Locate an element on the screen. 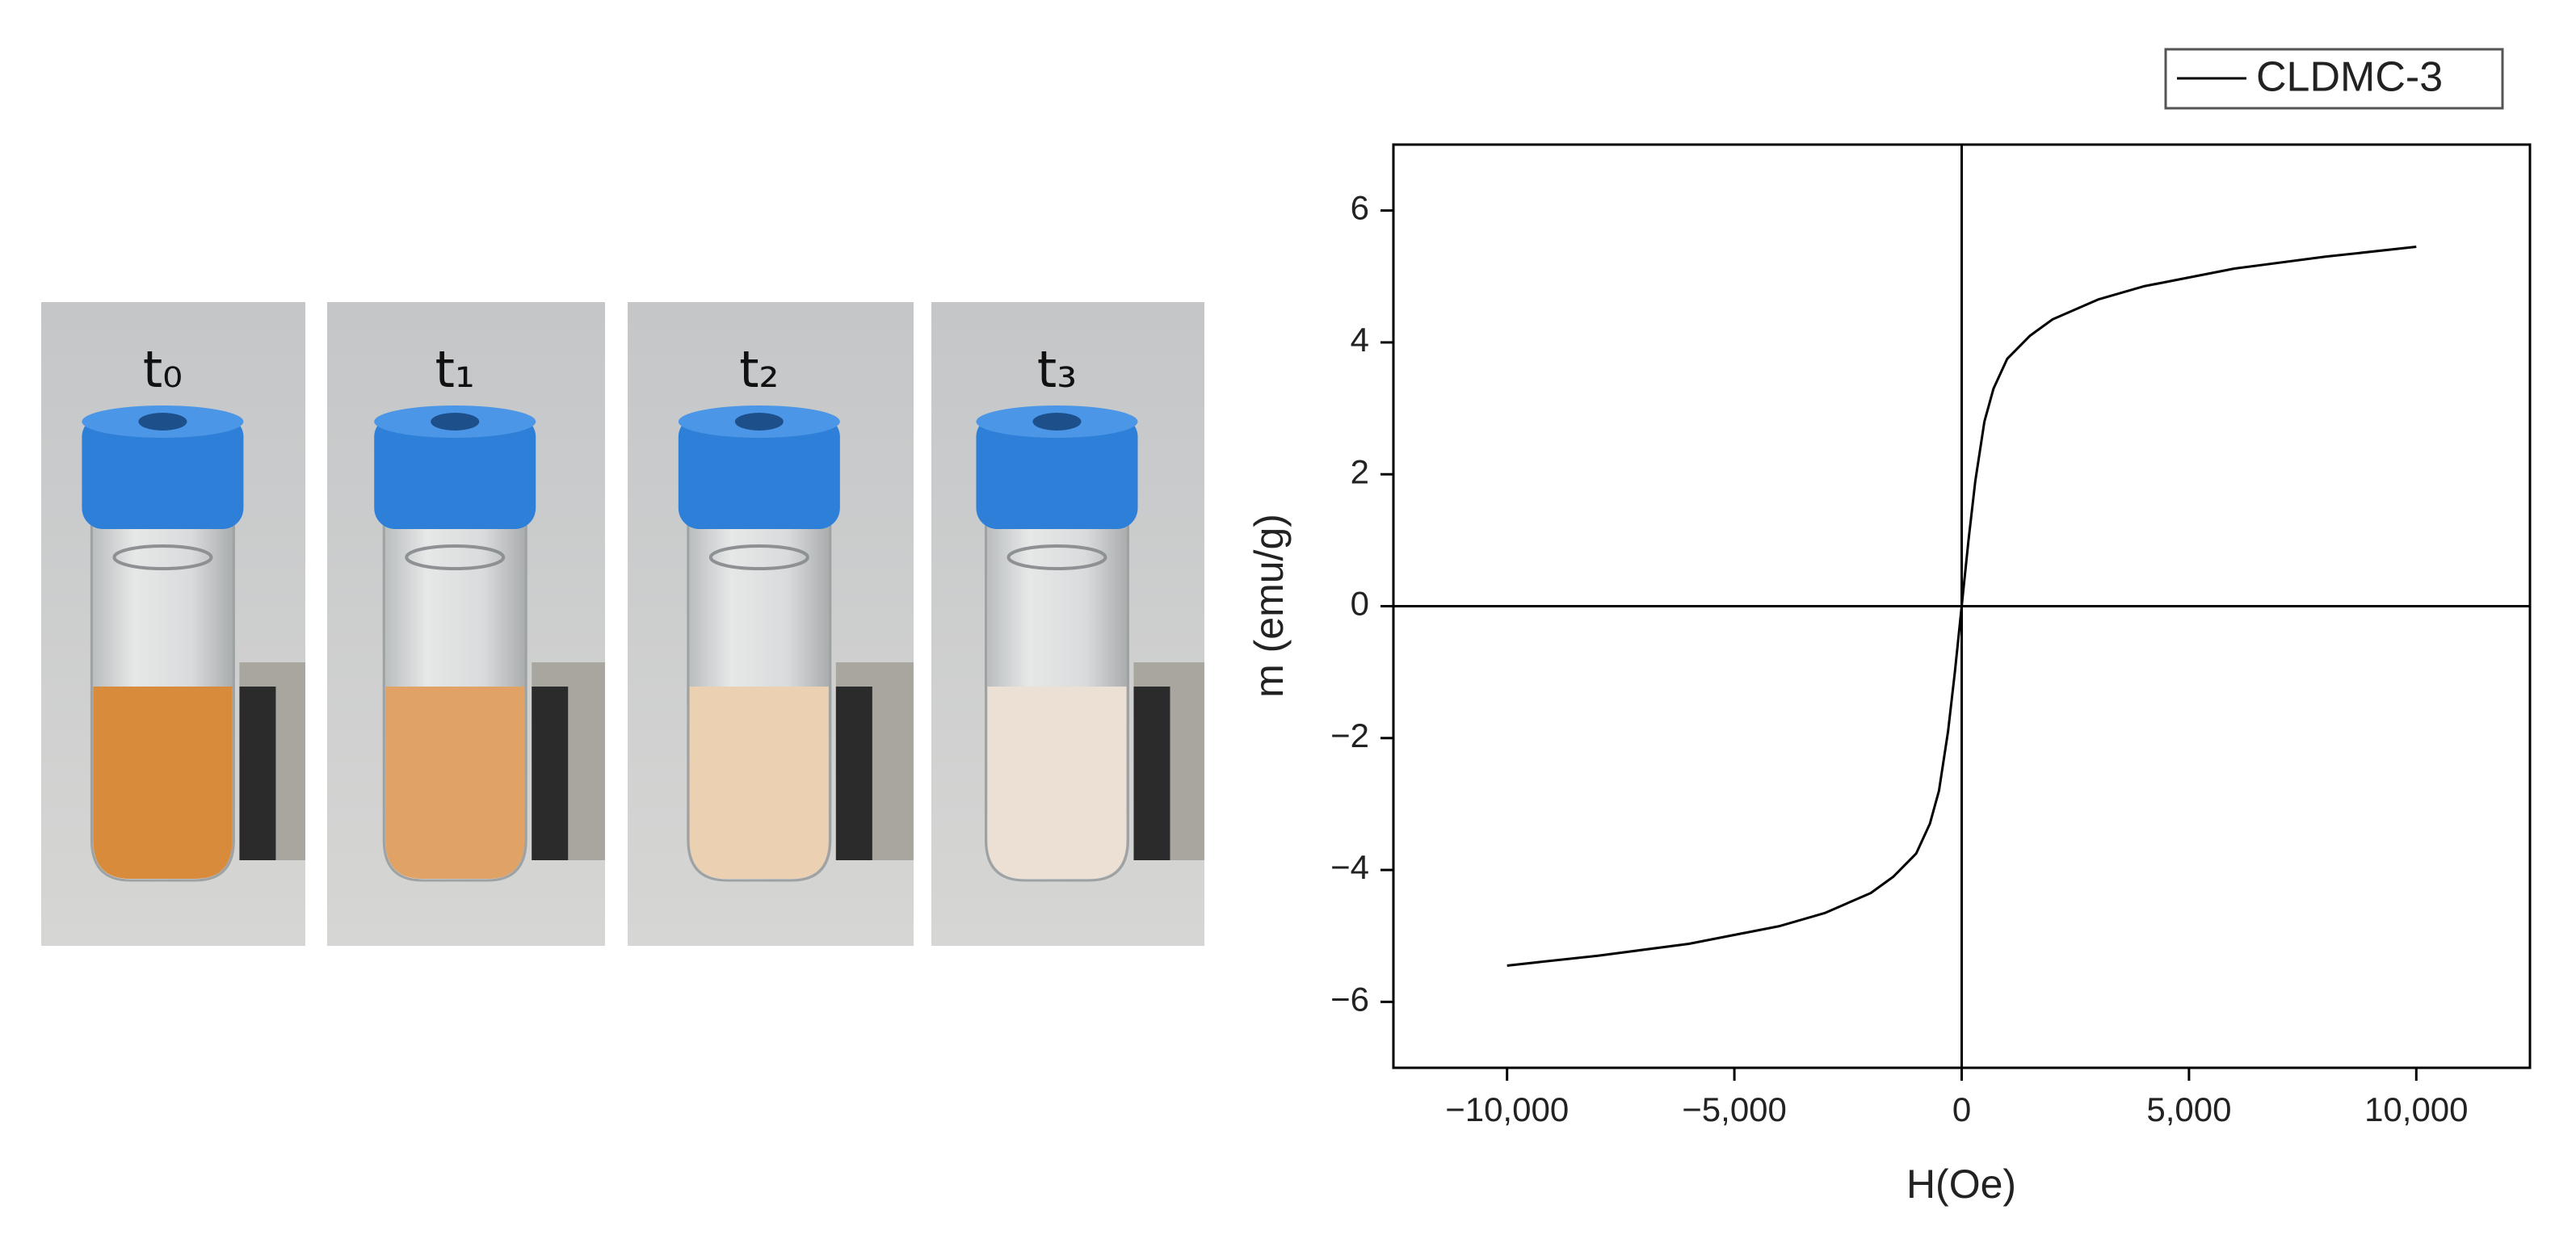 The height and width of the screenshot is (1256, 2576). y-tick-label: 2 is located at coordinates (1360, 471).